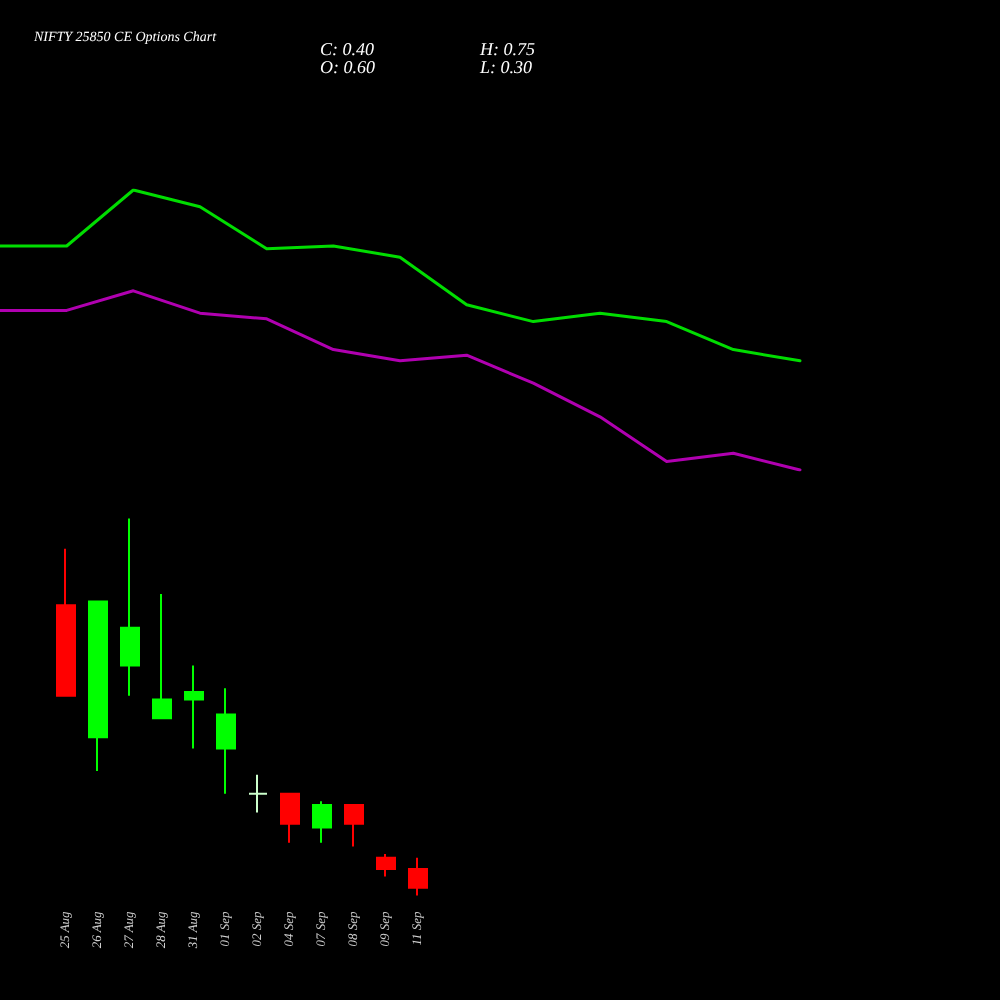 This screenshot has height=1000, width=1000. What do you see at coordinates (348, 67) in the screenshot?
I see `text: O: 0.60` at bounding box center [348, 67].